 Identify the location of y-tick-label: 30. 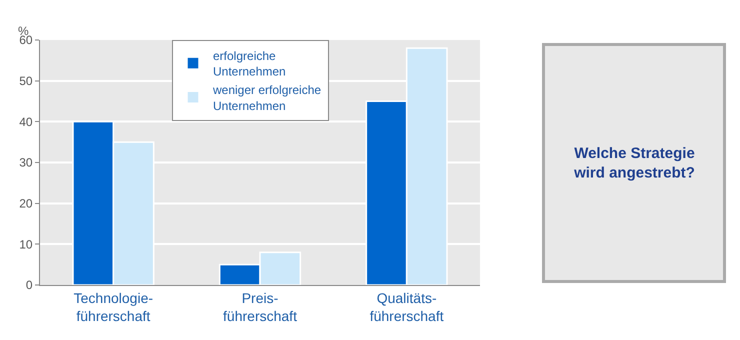
(26, 163).